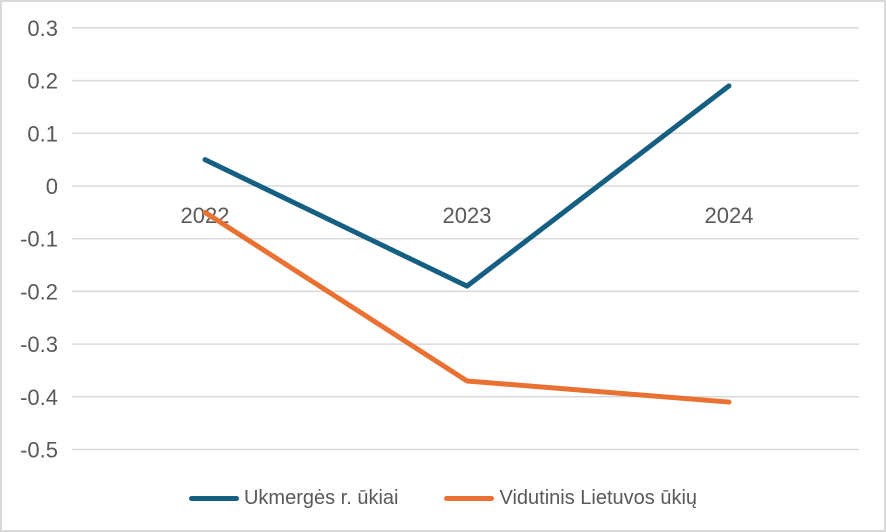 The height and width of the screenshot is (532, 886). What do you see at coordinates (39, 450) in the screenshot?
I see `y-axis-tick-label: -0.5` at bounding box center [39, 450].